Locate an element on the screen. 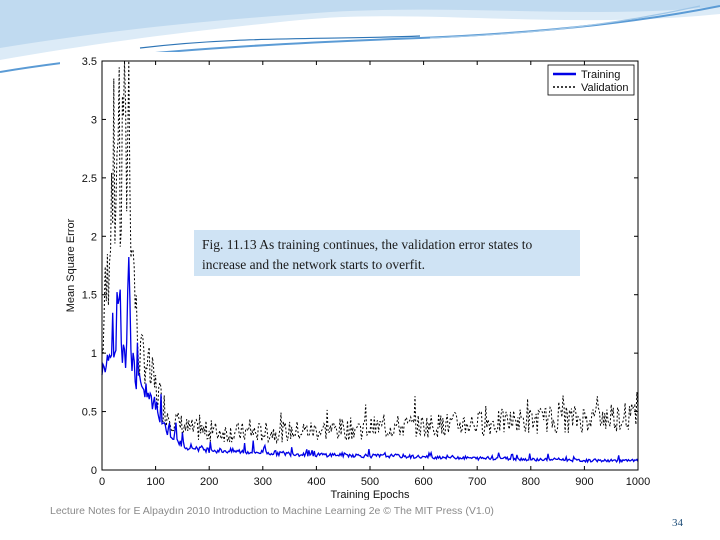 This screenshot has height=540, width=720. x-tick-label: 500 is located at coordinates (370, 482).